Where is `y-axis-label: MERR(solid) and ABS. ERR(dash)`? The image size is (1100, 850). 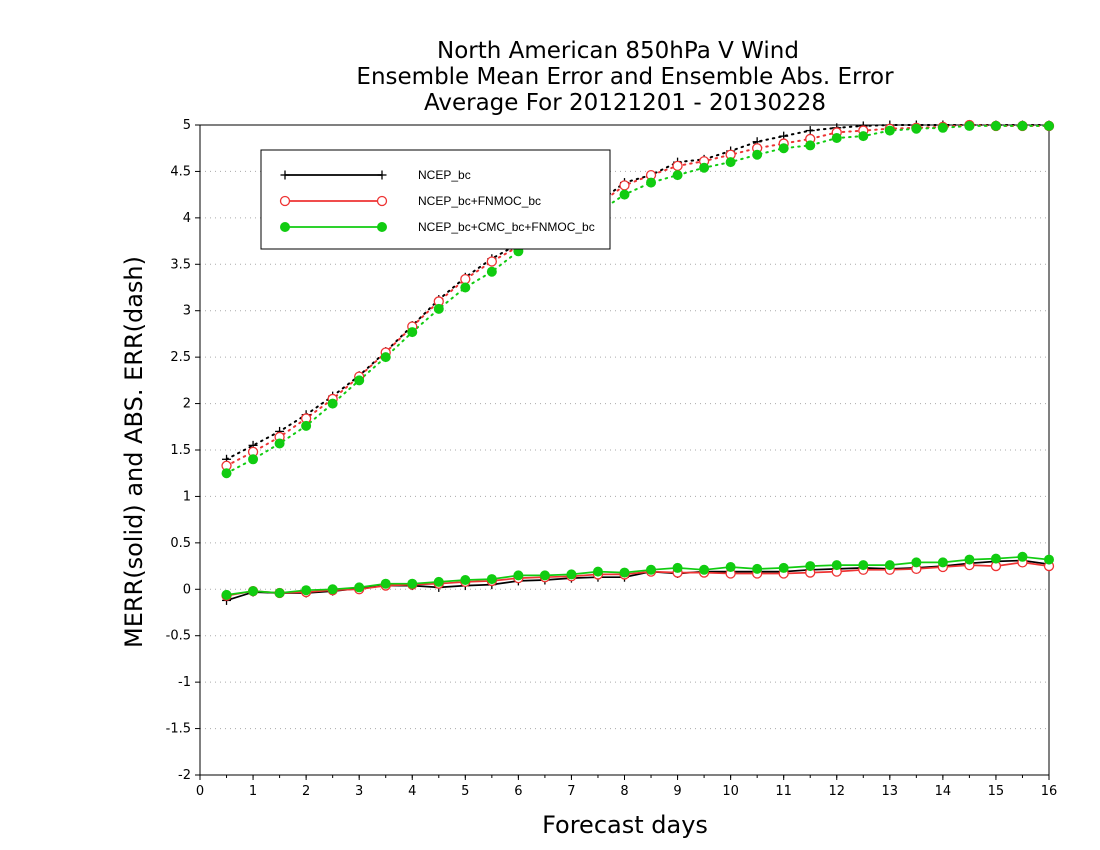
y-axis-label: MERR(solid) and ABS. ERR(dash) is located at coordinates (134, 452).